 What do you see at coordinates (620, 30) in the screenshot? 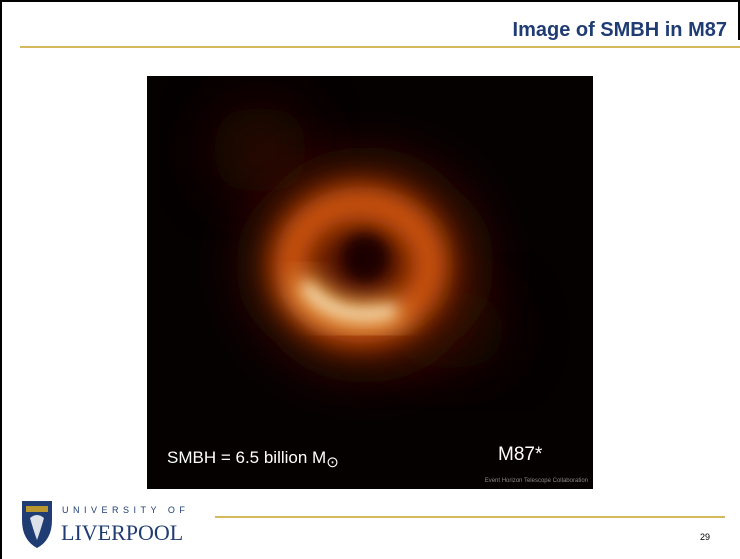
I see `slide-title: Image of SMBH in M87` at bounding box center [620, 30].